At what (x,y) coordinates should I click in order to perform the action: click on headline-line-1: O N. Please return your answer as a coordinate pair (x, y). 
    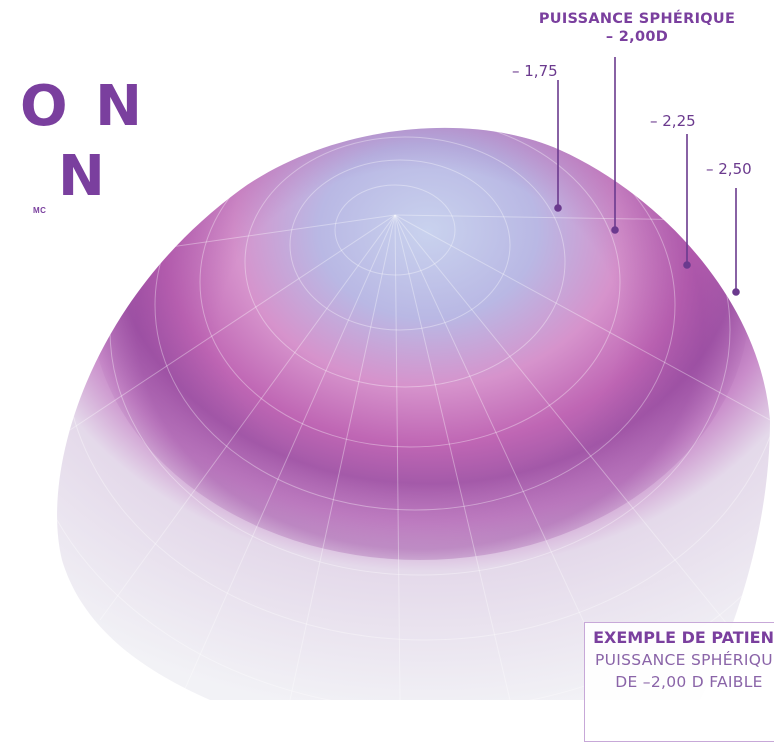
    Looking at the image, I should click on (83, 106).